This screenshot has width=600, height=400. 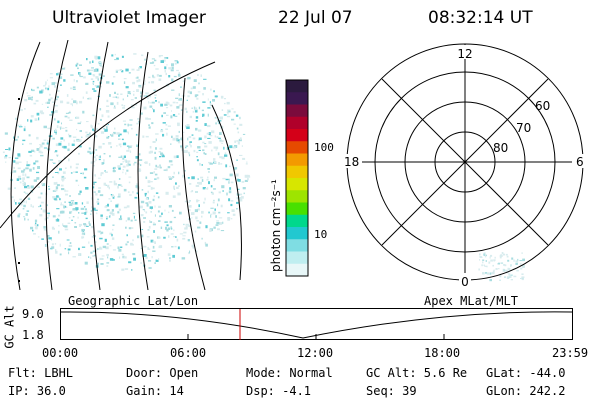 I want to click on ip-info: IP: 36.0, so click(x=37, y=391).